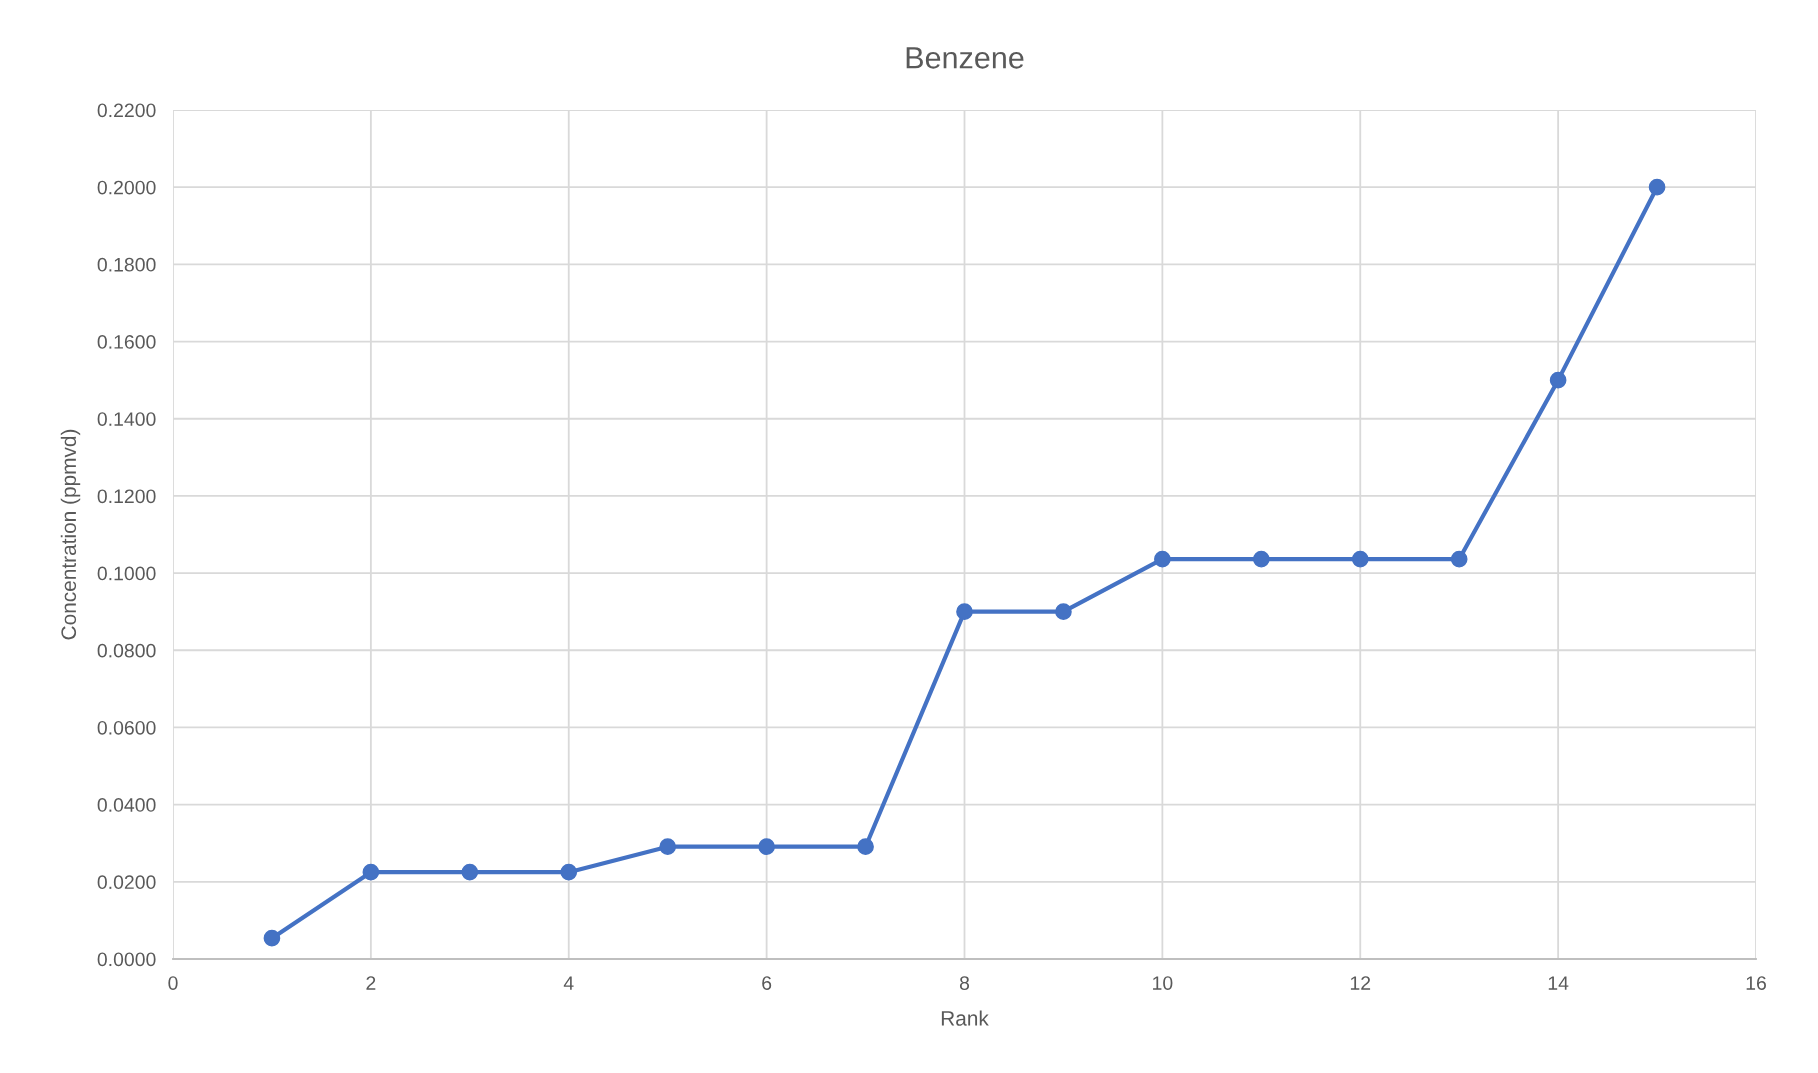  Describe the element at coordinates (126, 496) in the screenshot. I see `y-tick-label: 0.1200` at that location.